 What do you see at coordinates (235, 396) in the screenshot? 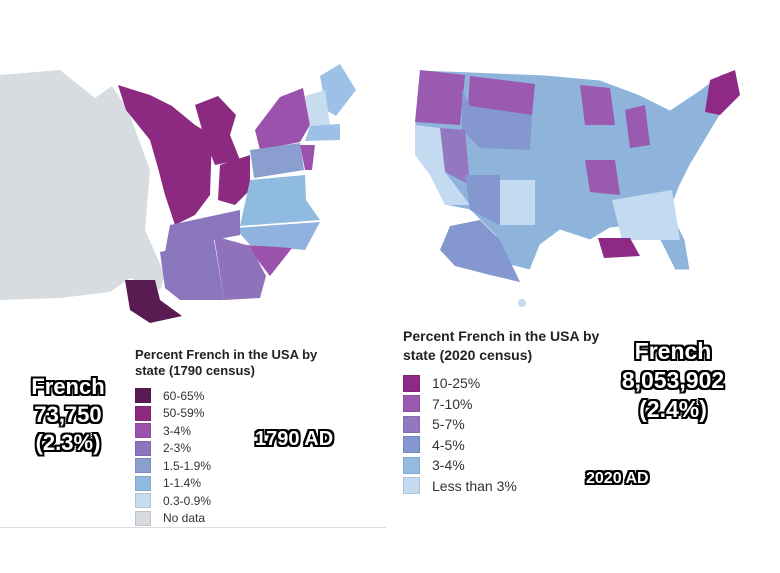
I see `legend-item: 60-65%` at bounding box center [235, 396].